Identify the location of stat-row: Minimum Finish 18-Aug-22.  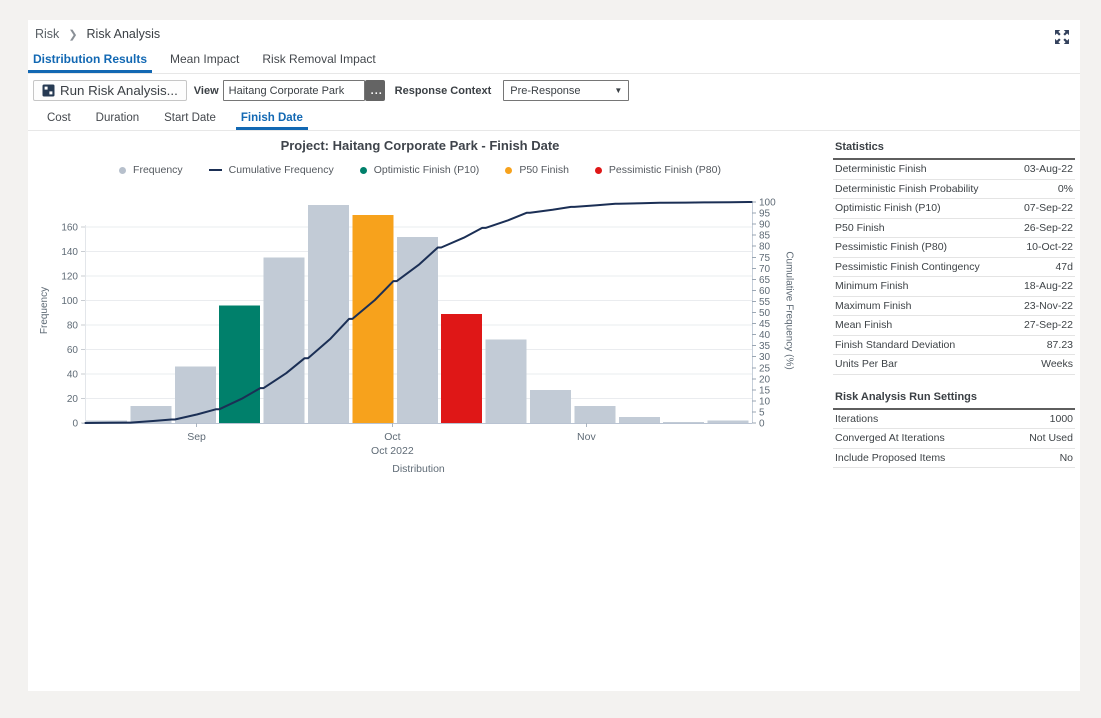
(954, 287).